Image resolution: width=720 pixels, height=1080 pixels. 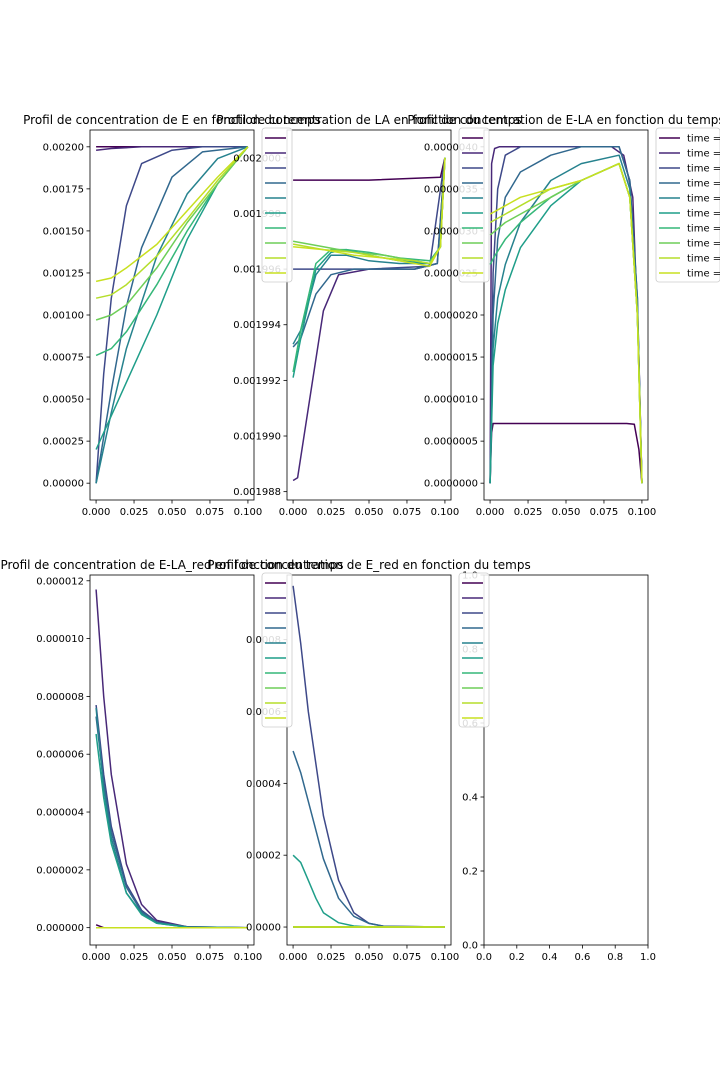 I want to click on y-tick-label: 0.0000015, so click(x=451, y=358).